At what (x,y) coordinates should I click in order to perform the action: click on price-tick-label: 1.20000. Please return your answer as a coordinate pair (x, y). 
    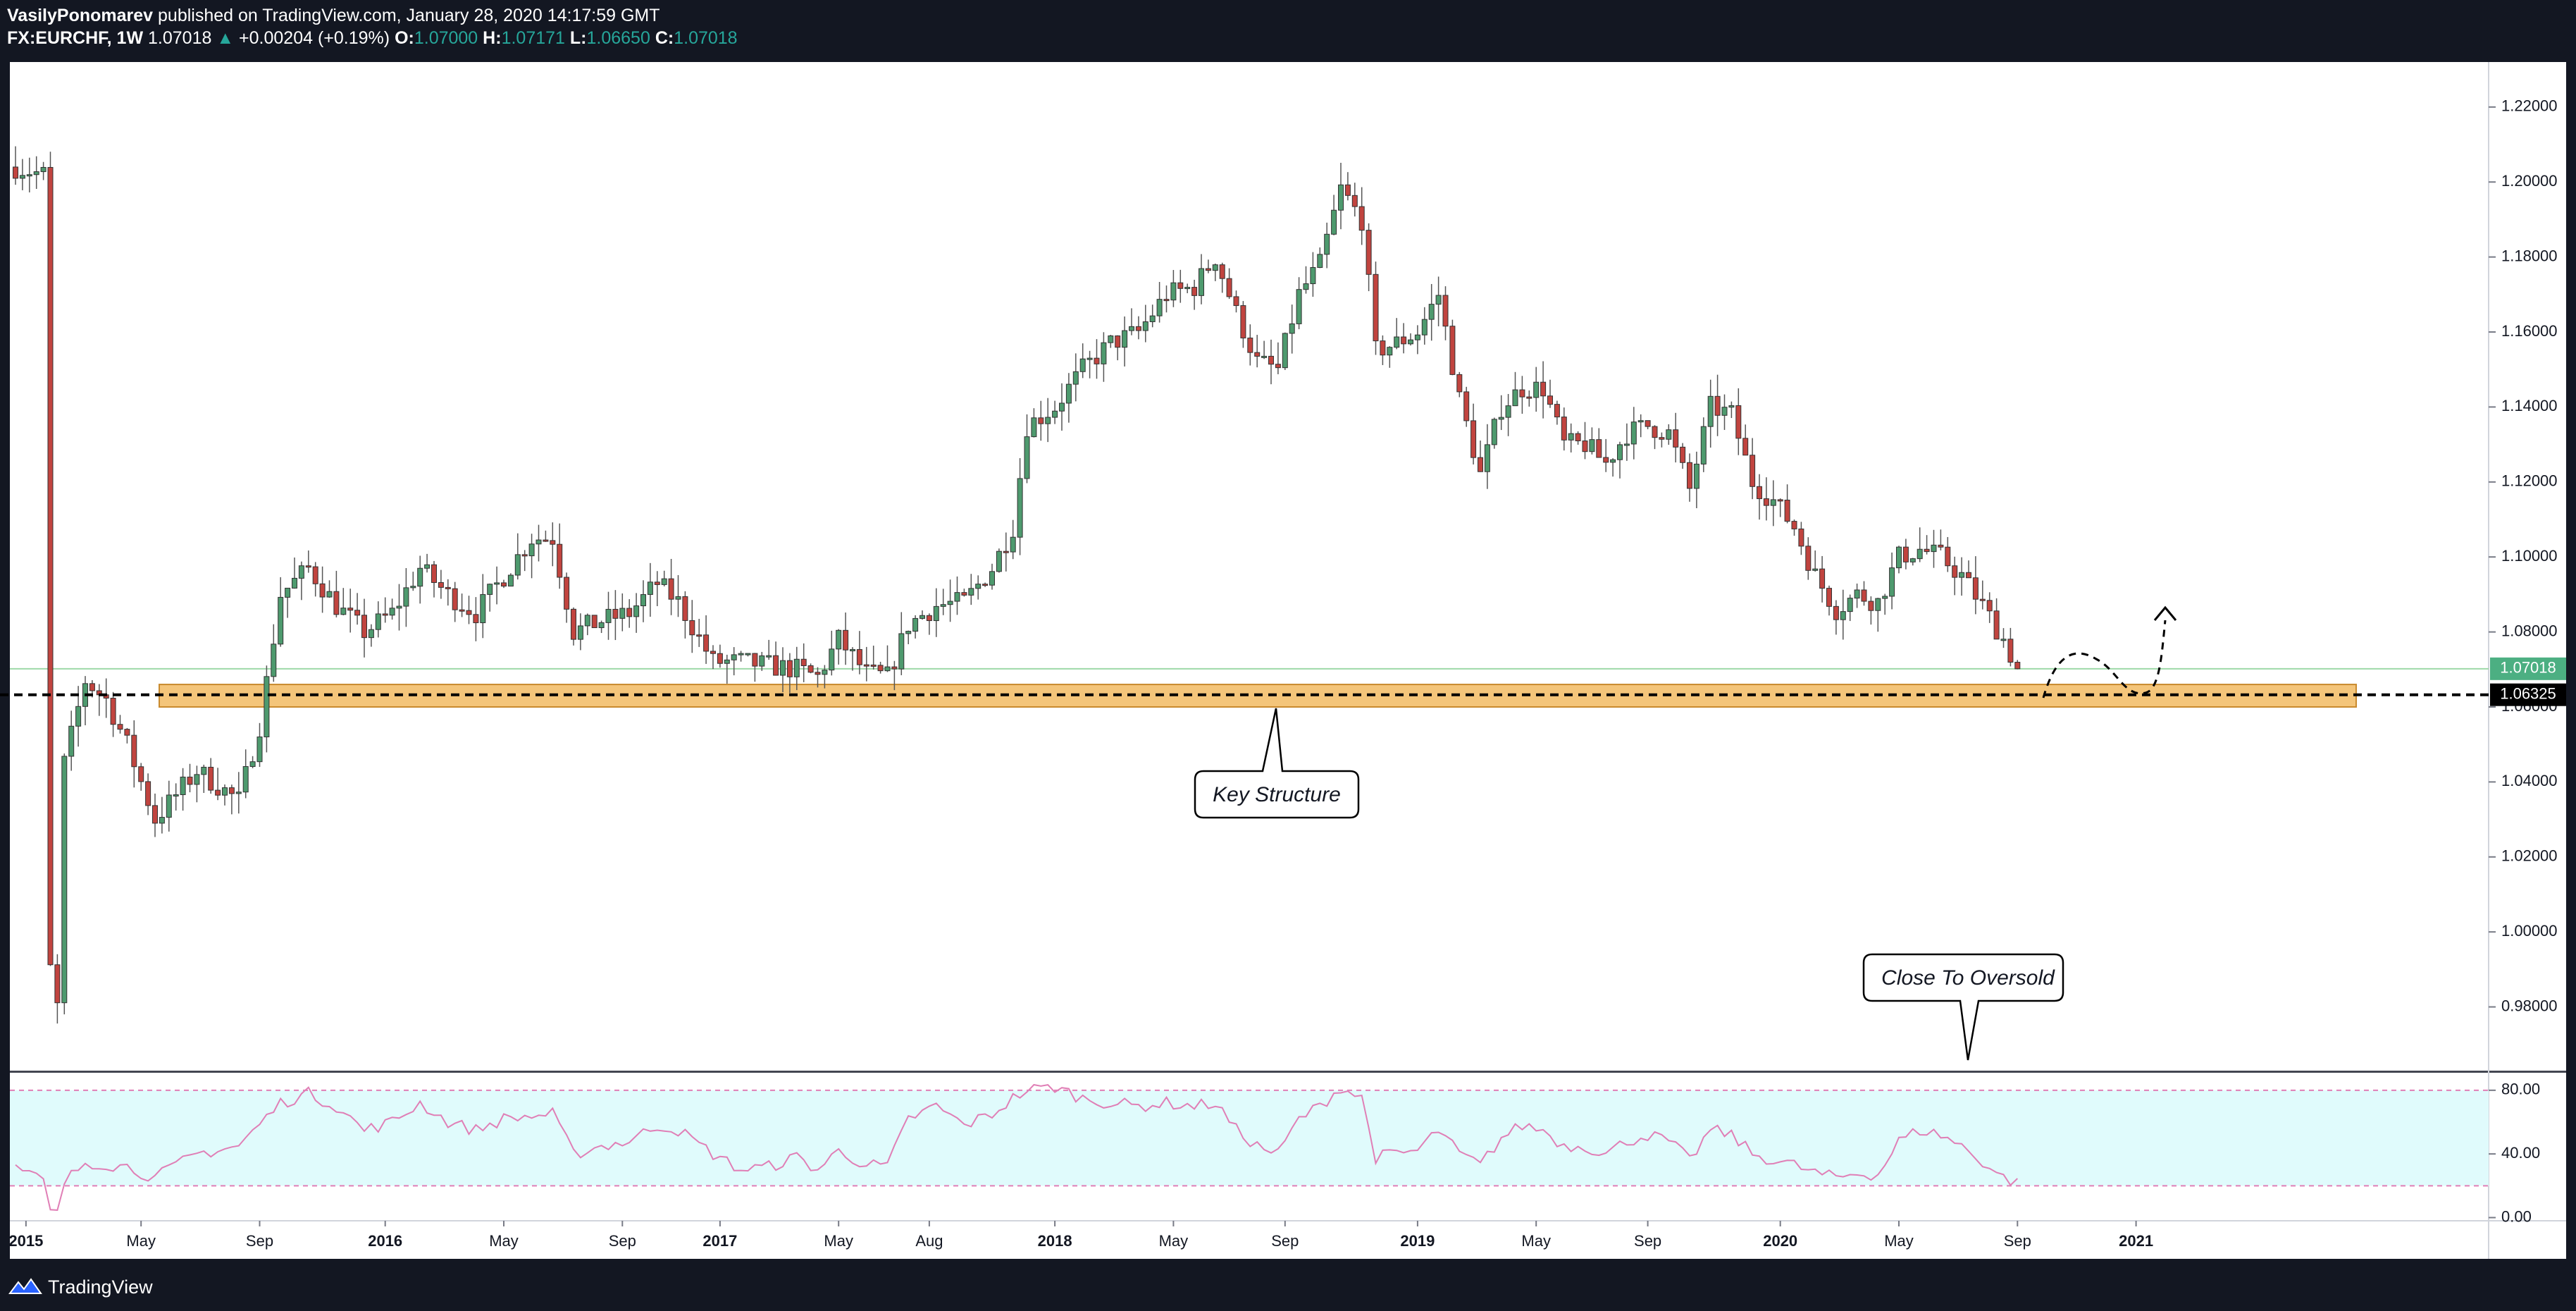
    Looking at the image, I should click on (2529, 181).